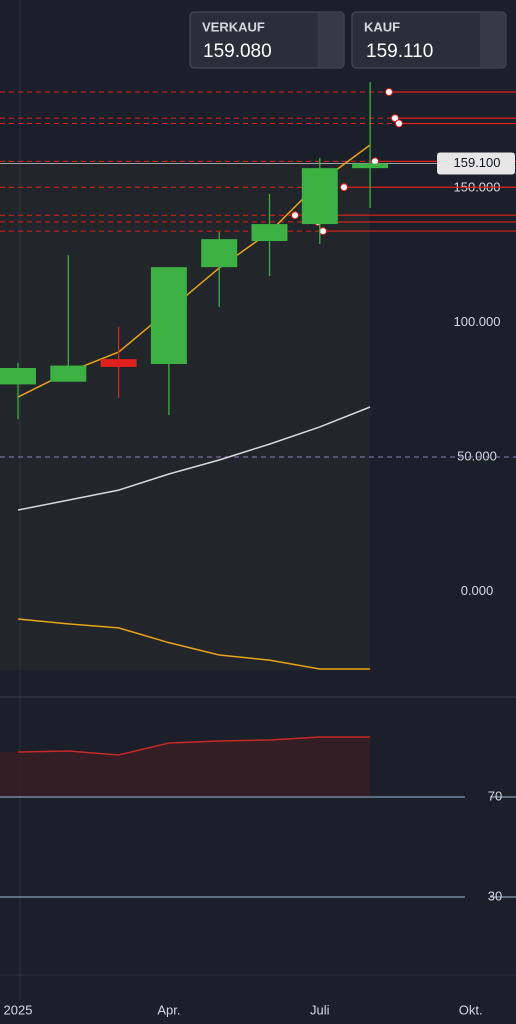 The image size is (516, 1024). What do you see at coordinates (477, 455) in the screenshot?
I see `y-tick-label: 50.000` at bounding box center [477, 455].